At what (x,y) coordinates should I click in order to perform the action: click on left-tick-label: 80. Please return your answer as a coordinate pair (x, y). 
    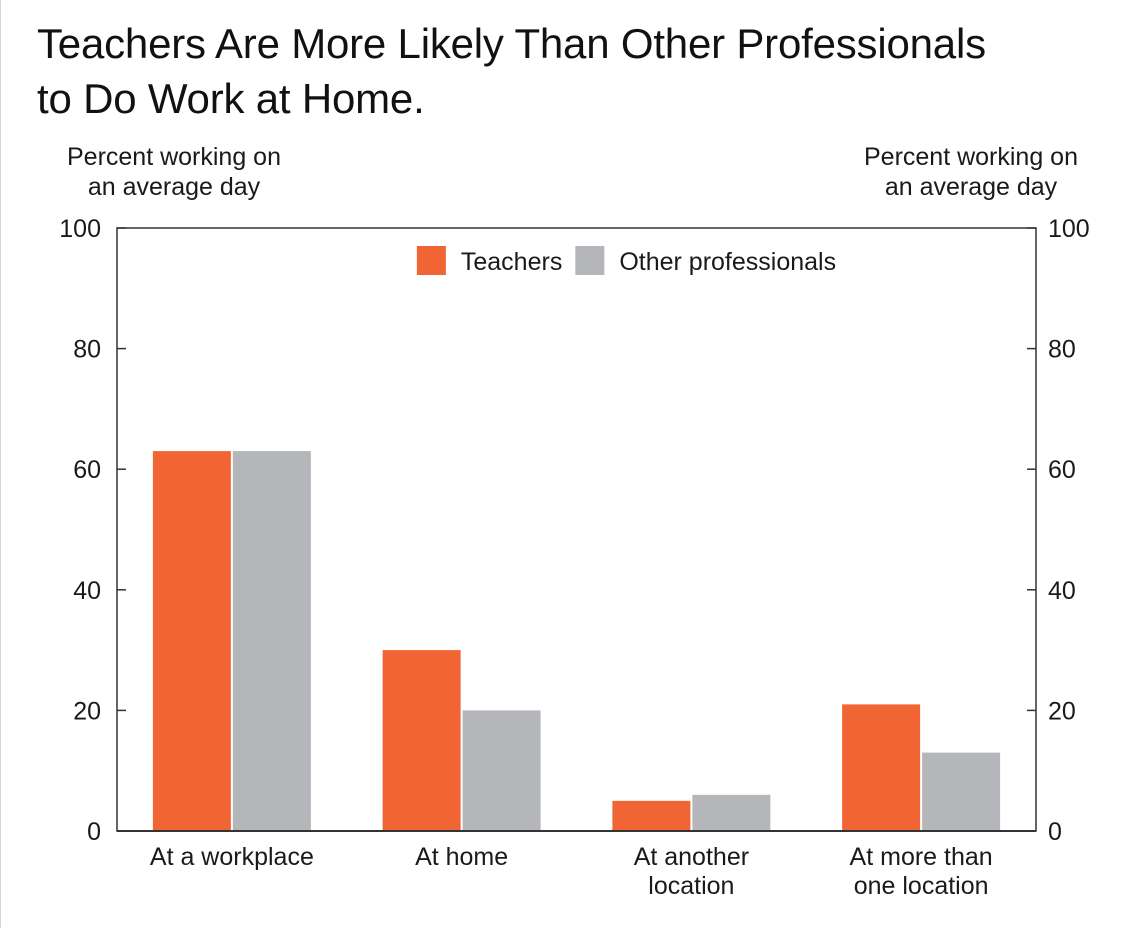
    Looking at the image, I should click on (87, 350).